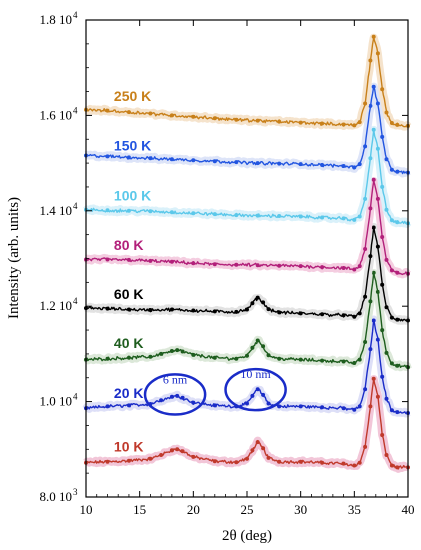  What do you see at coordinates (56, 401) in the screenshot?
I see `y-tick-label-10000: 1.0 10` at bounding box center [56, 401].